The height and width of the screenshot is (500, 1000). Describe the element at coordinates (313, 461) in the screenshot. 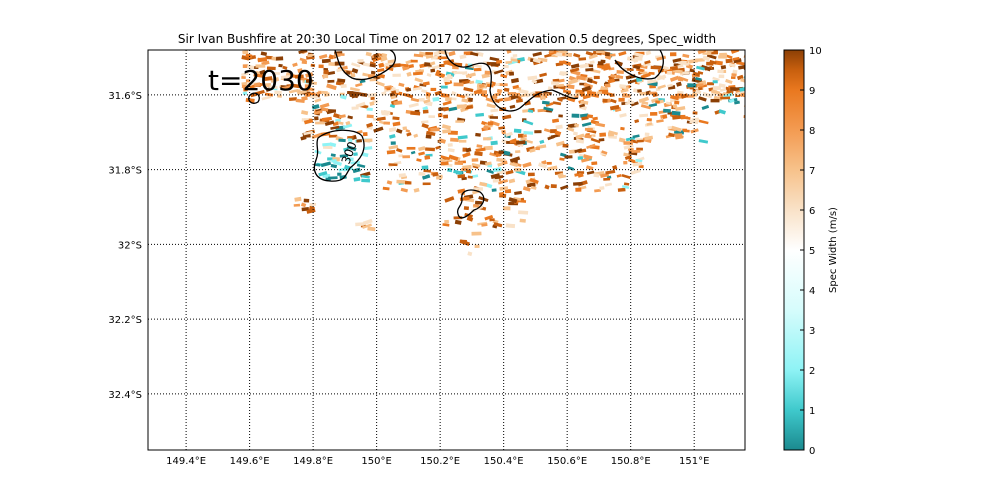

I see `x-tick-label: 149.8°E` at that location.